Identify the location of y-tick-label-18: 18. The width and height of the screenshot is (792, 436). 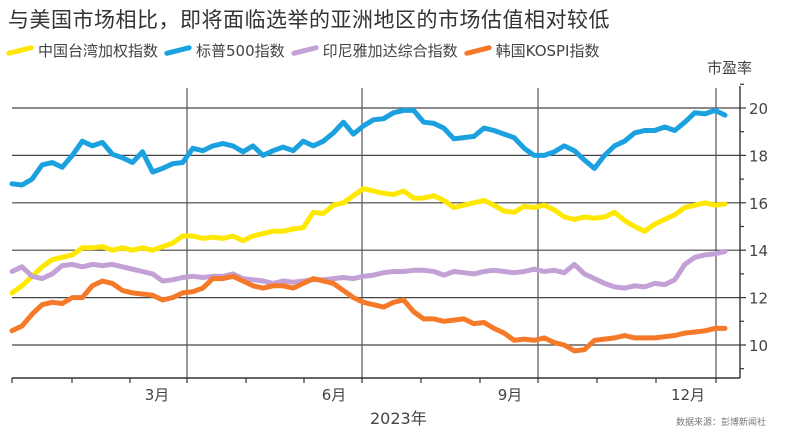
(758, 156).